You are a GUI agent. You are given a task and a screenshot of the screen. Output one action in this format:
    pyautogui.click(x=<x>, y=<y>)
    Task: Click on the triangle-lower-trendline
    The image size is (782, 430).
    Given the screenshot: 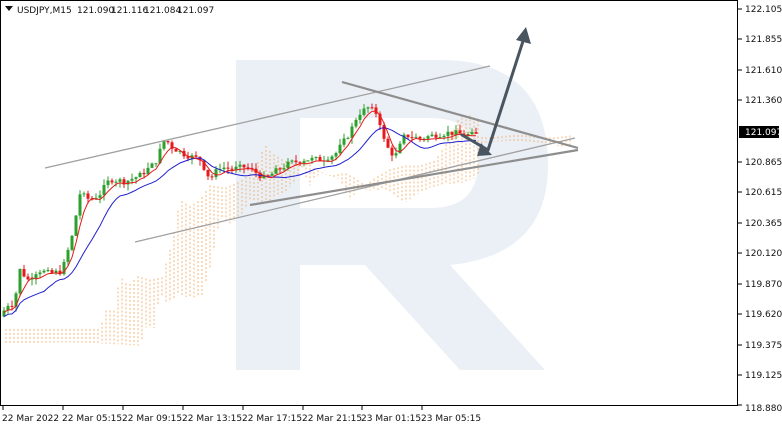 What is the action you would take?
    pyautogui.click(x=414, y=177)
    